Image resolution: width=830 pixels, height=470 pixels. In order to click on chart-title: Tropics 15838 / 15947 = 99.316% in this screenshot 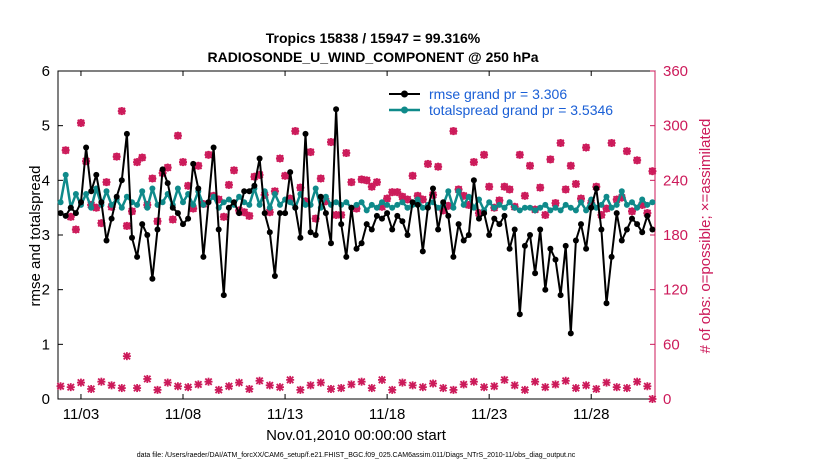, I will do `click(373, 38)`.